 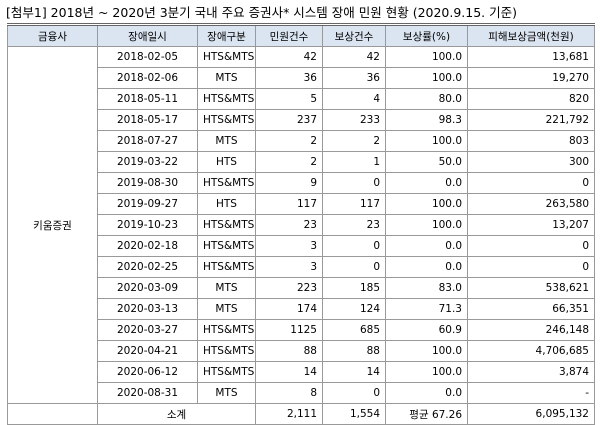 I want to click on cell: 13,207, so click(x=531, y=225).